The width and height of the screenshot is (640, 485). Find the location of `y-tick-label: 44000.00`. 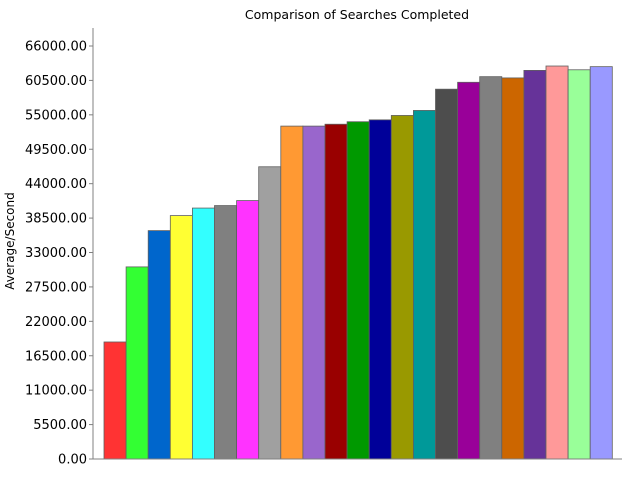

y-tick-label: 44000.00 is located at coordinates (56, 184).